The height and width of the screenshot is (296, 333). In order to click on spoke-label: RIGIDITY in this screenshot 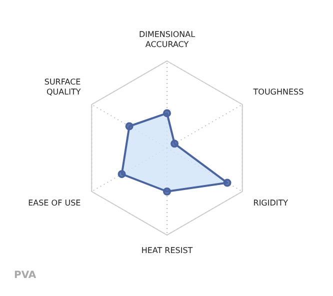, I will do `click(270, 203)`.